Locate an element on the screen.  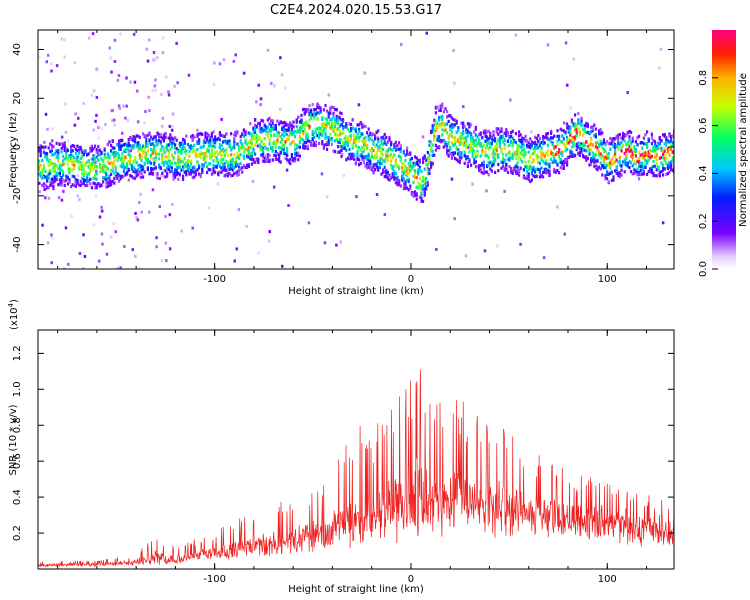
y-tick-label: 40 is located at coordinates (17, 49).